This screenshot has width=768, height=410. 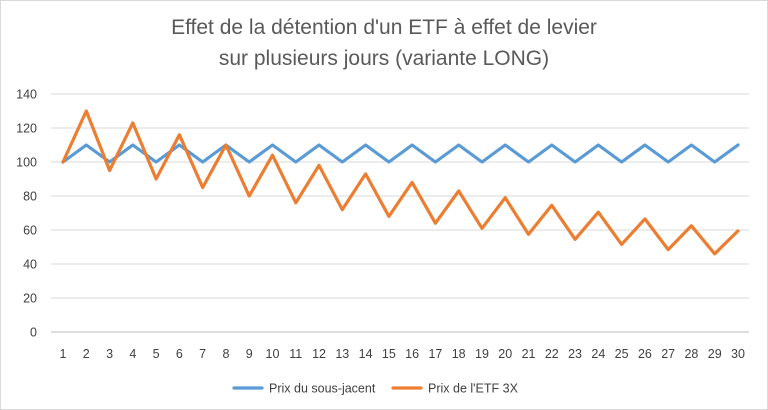 I want to click on x-tick-label: 1, so click(x=63, y=354).